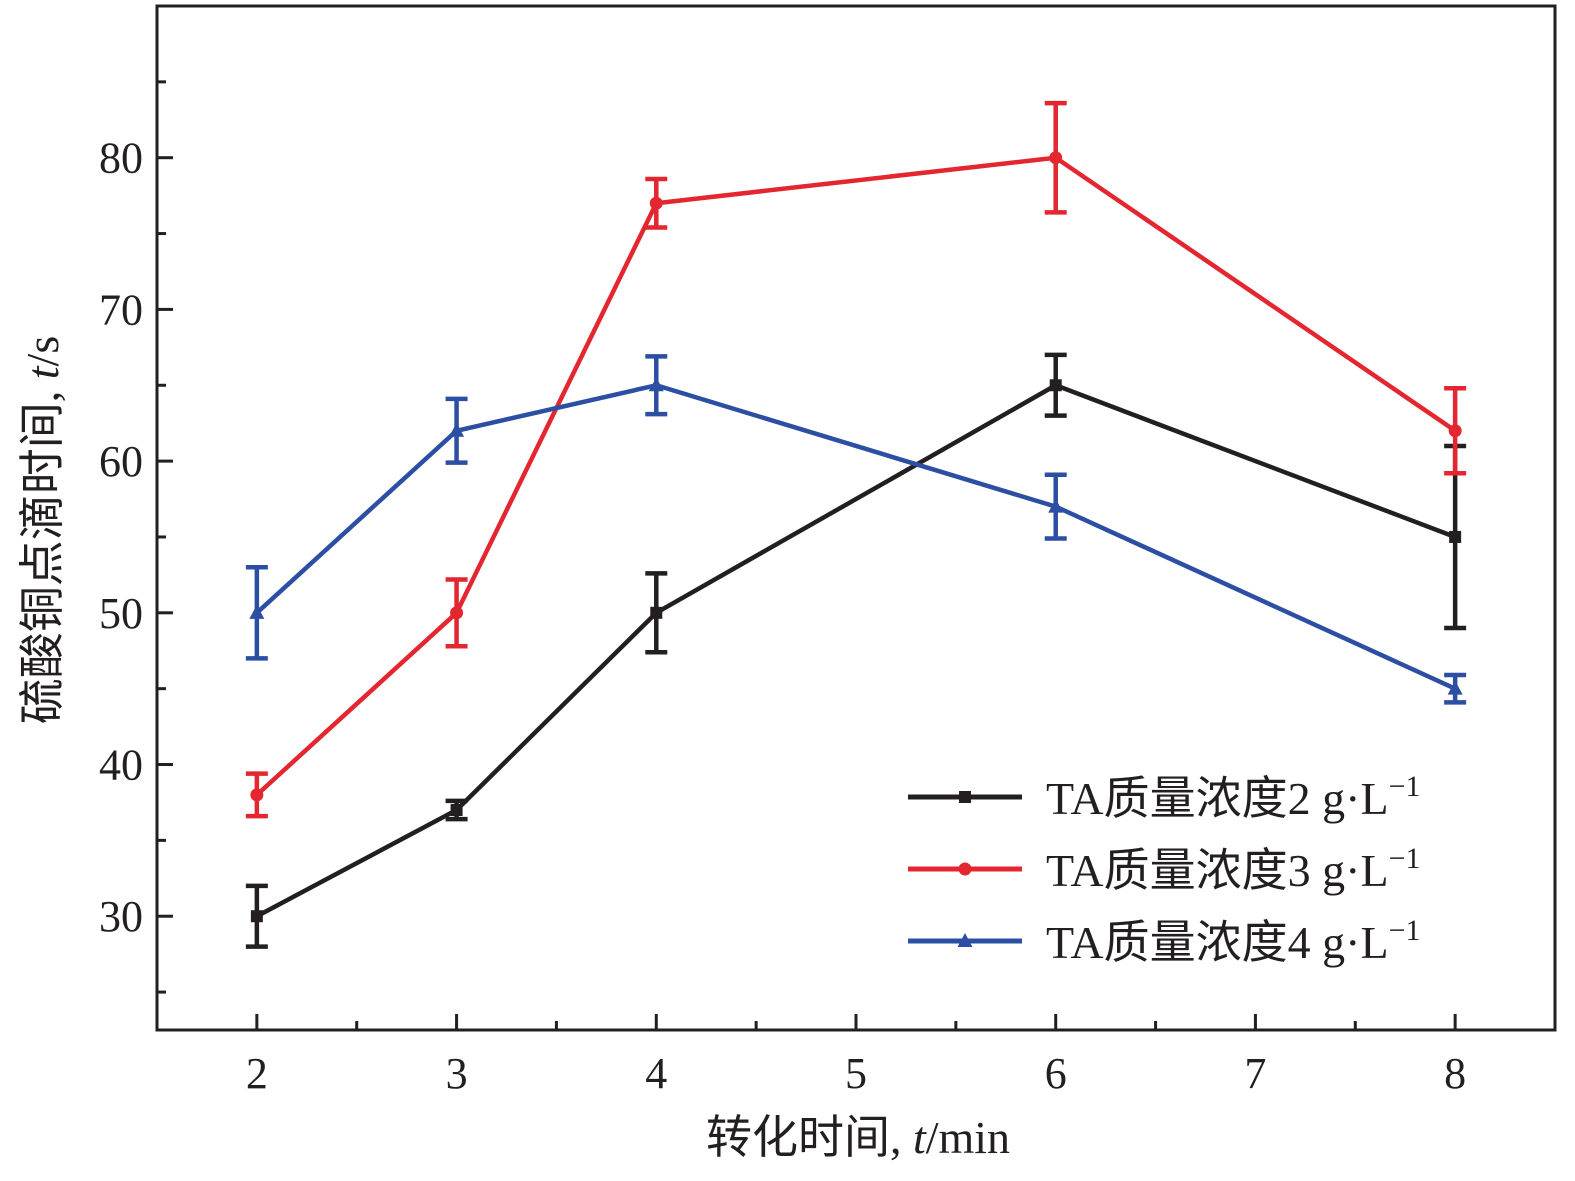 This screenshot has height=1181, width=1575. I want to click on x-tick-label: 6, so click(1056, 1073).